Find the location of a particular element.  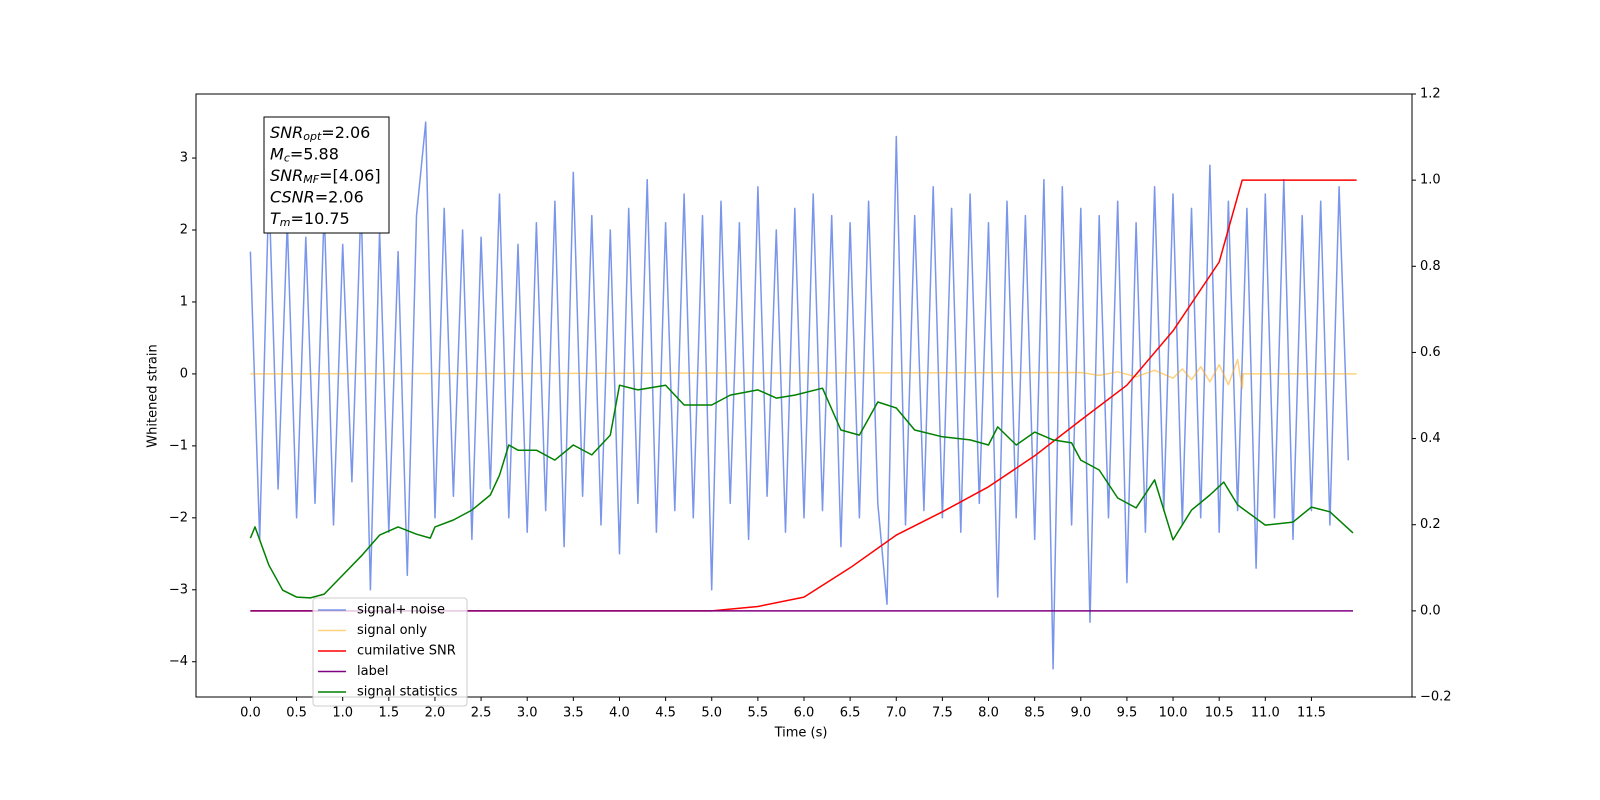

annotation-line: SNRopt=2.06 is located at coordinates (320, 133).